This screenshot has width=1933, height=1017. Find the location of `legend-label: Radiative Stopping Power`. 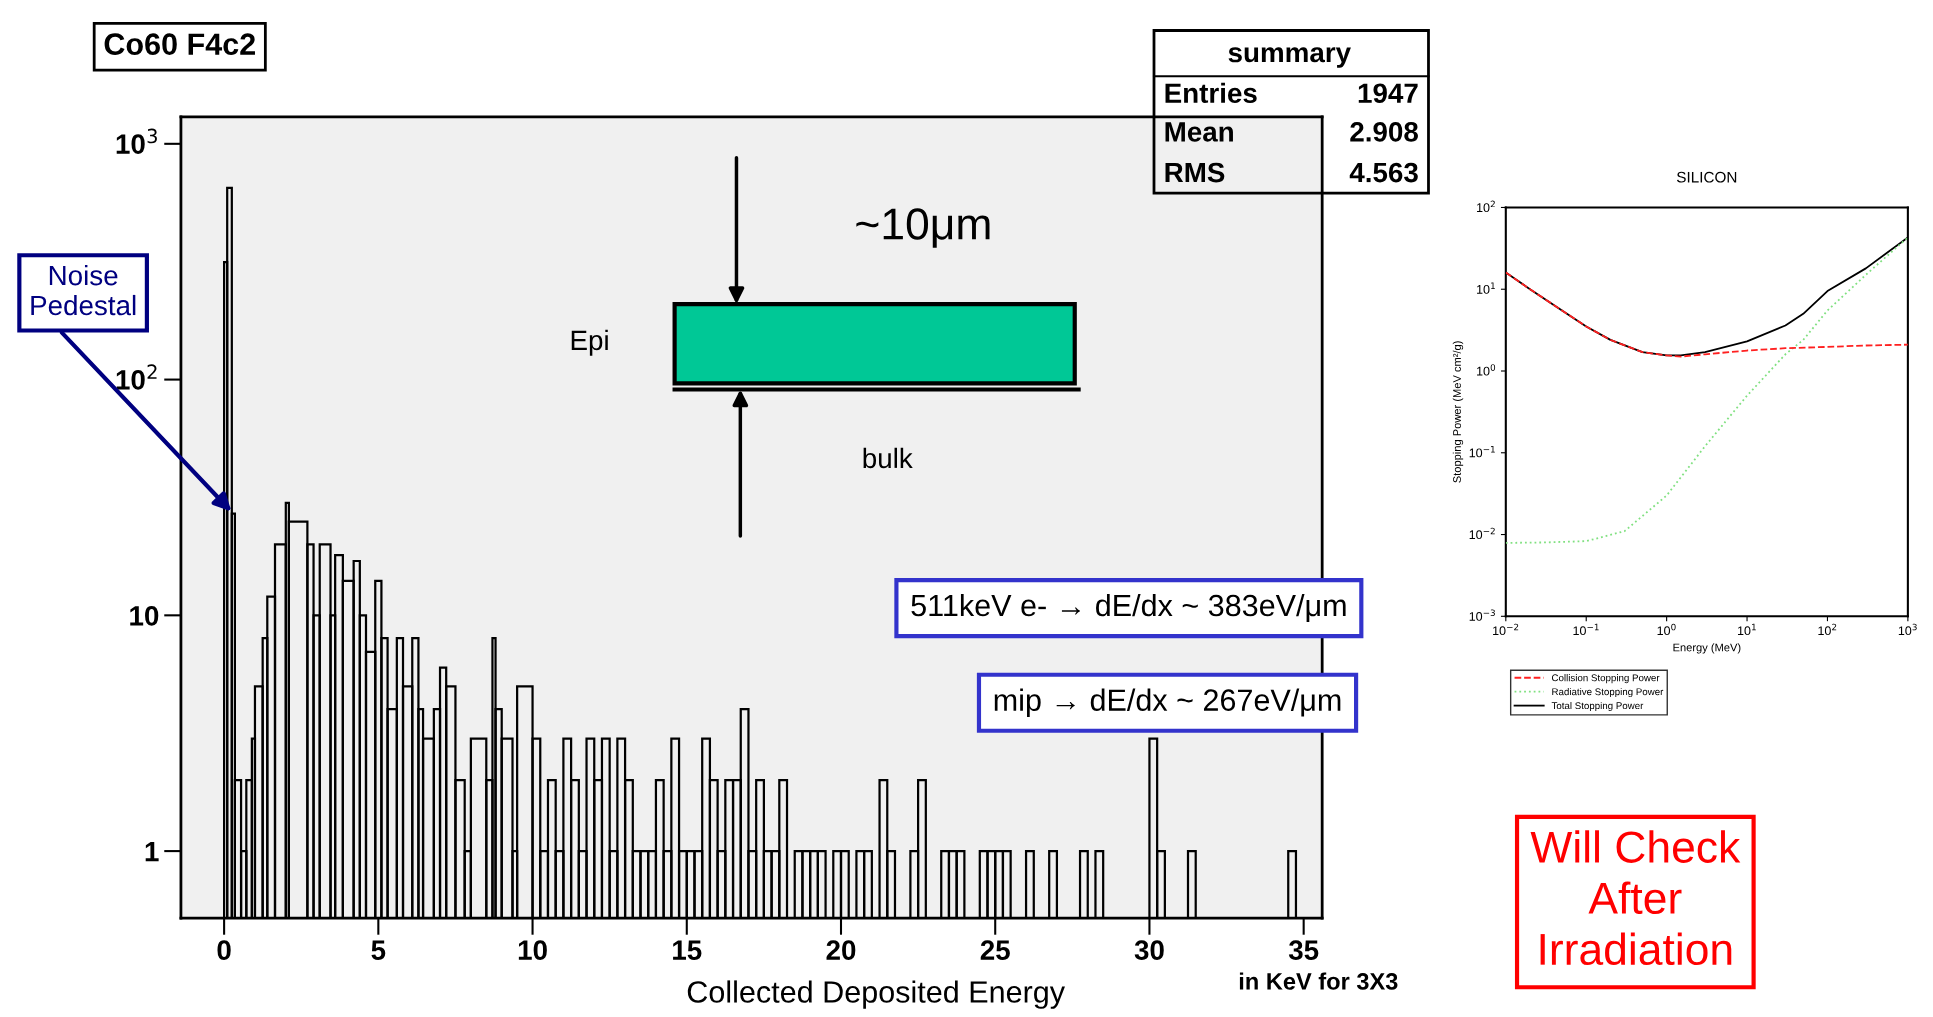

legend-label: Radiative Stopping Power is located at coordinates (1608, 693).